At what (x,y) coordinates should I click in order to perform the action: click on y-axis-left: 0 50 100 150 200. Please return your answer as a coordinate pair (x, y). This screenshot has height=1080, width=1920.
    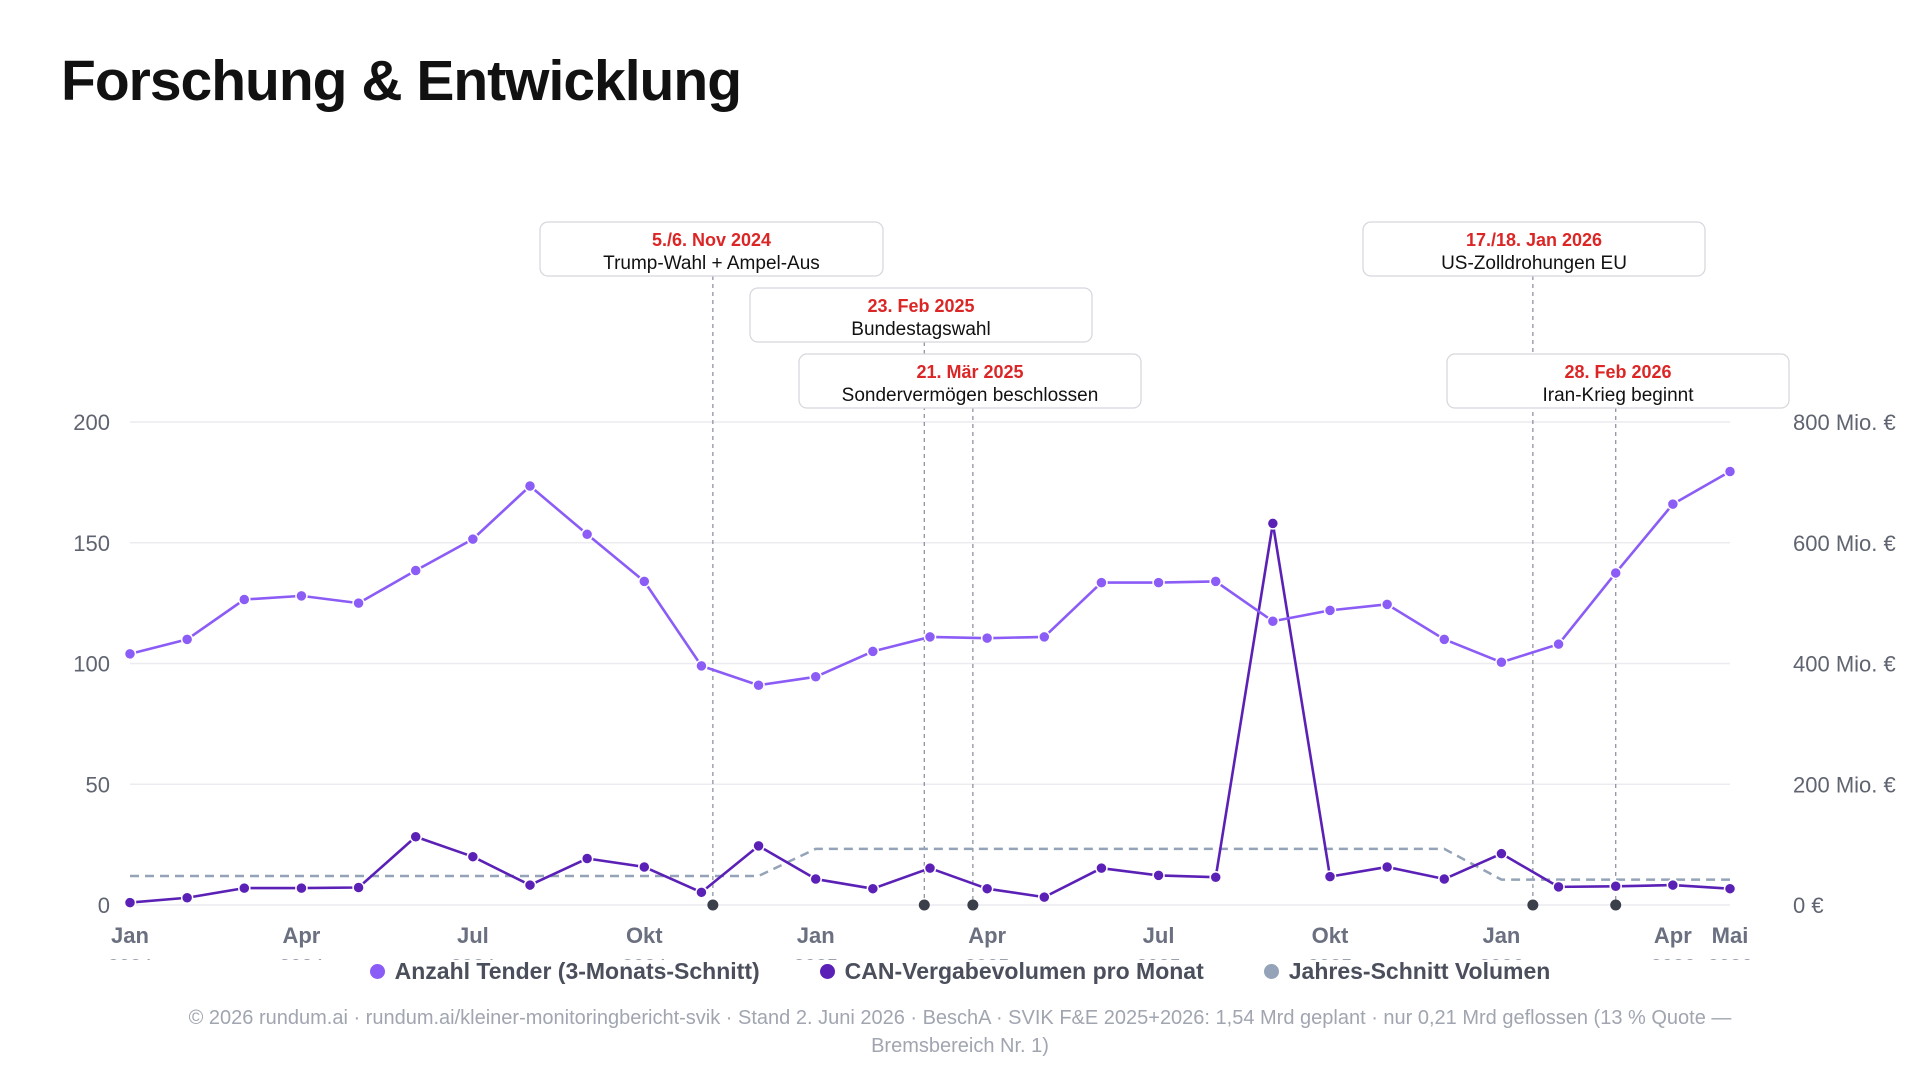
    Looking at the image, I should click on (91, 664).